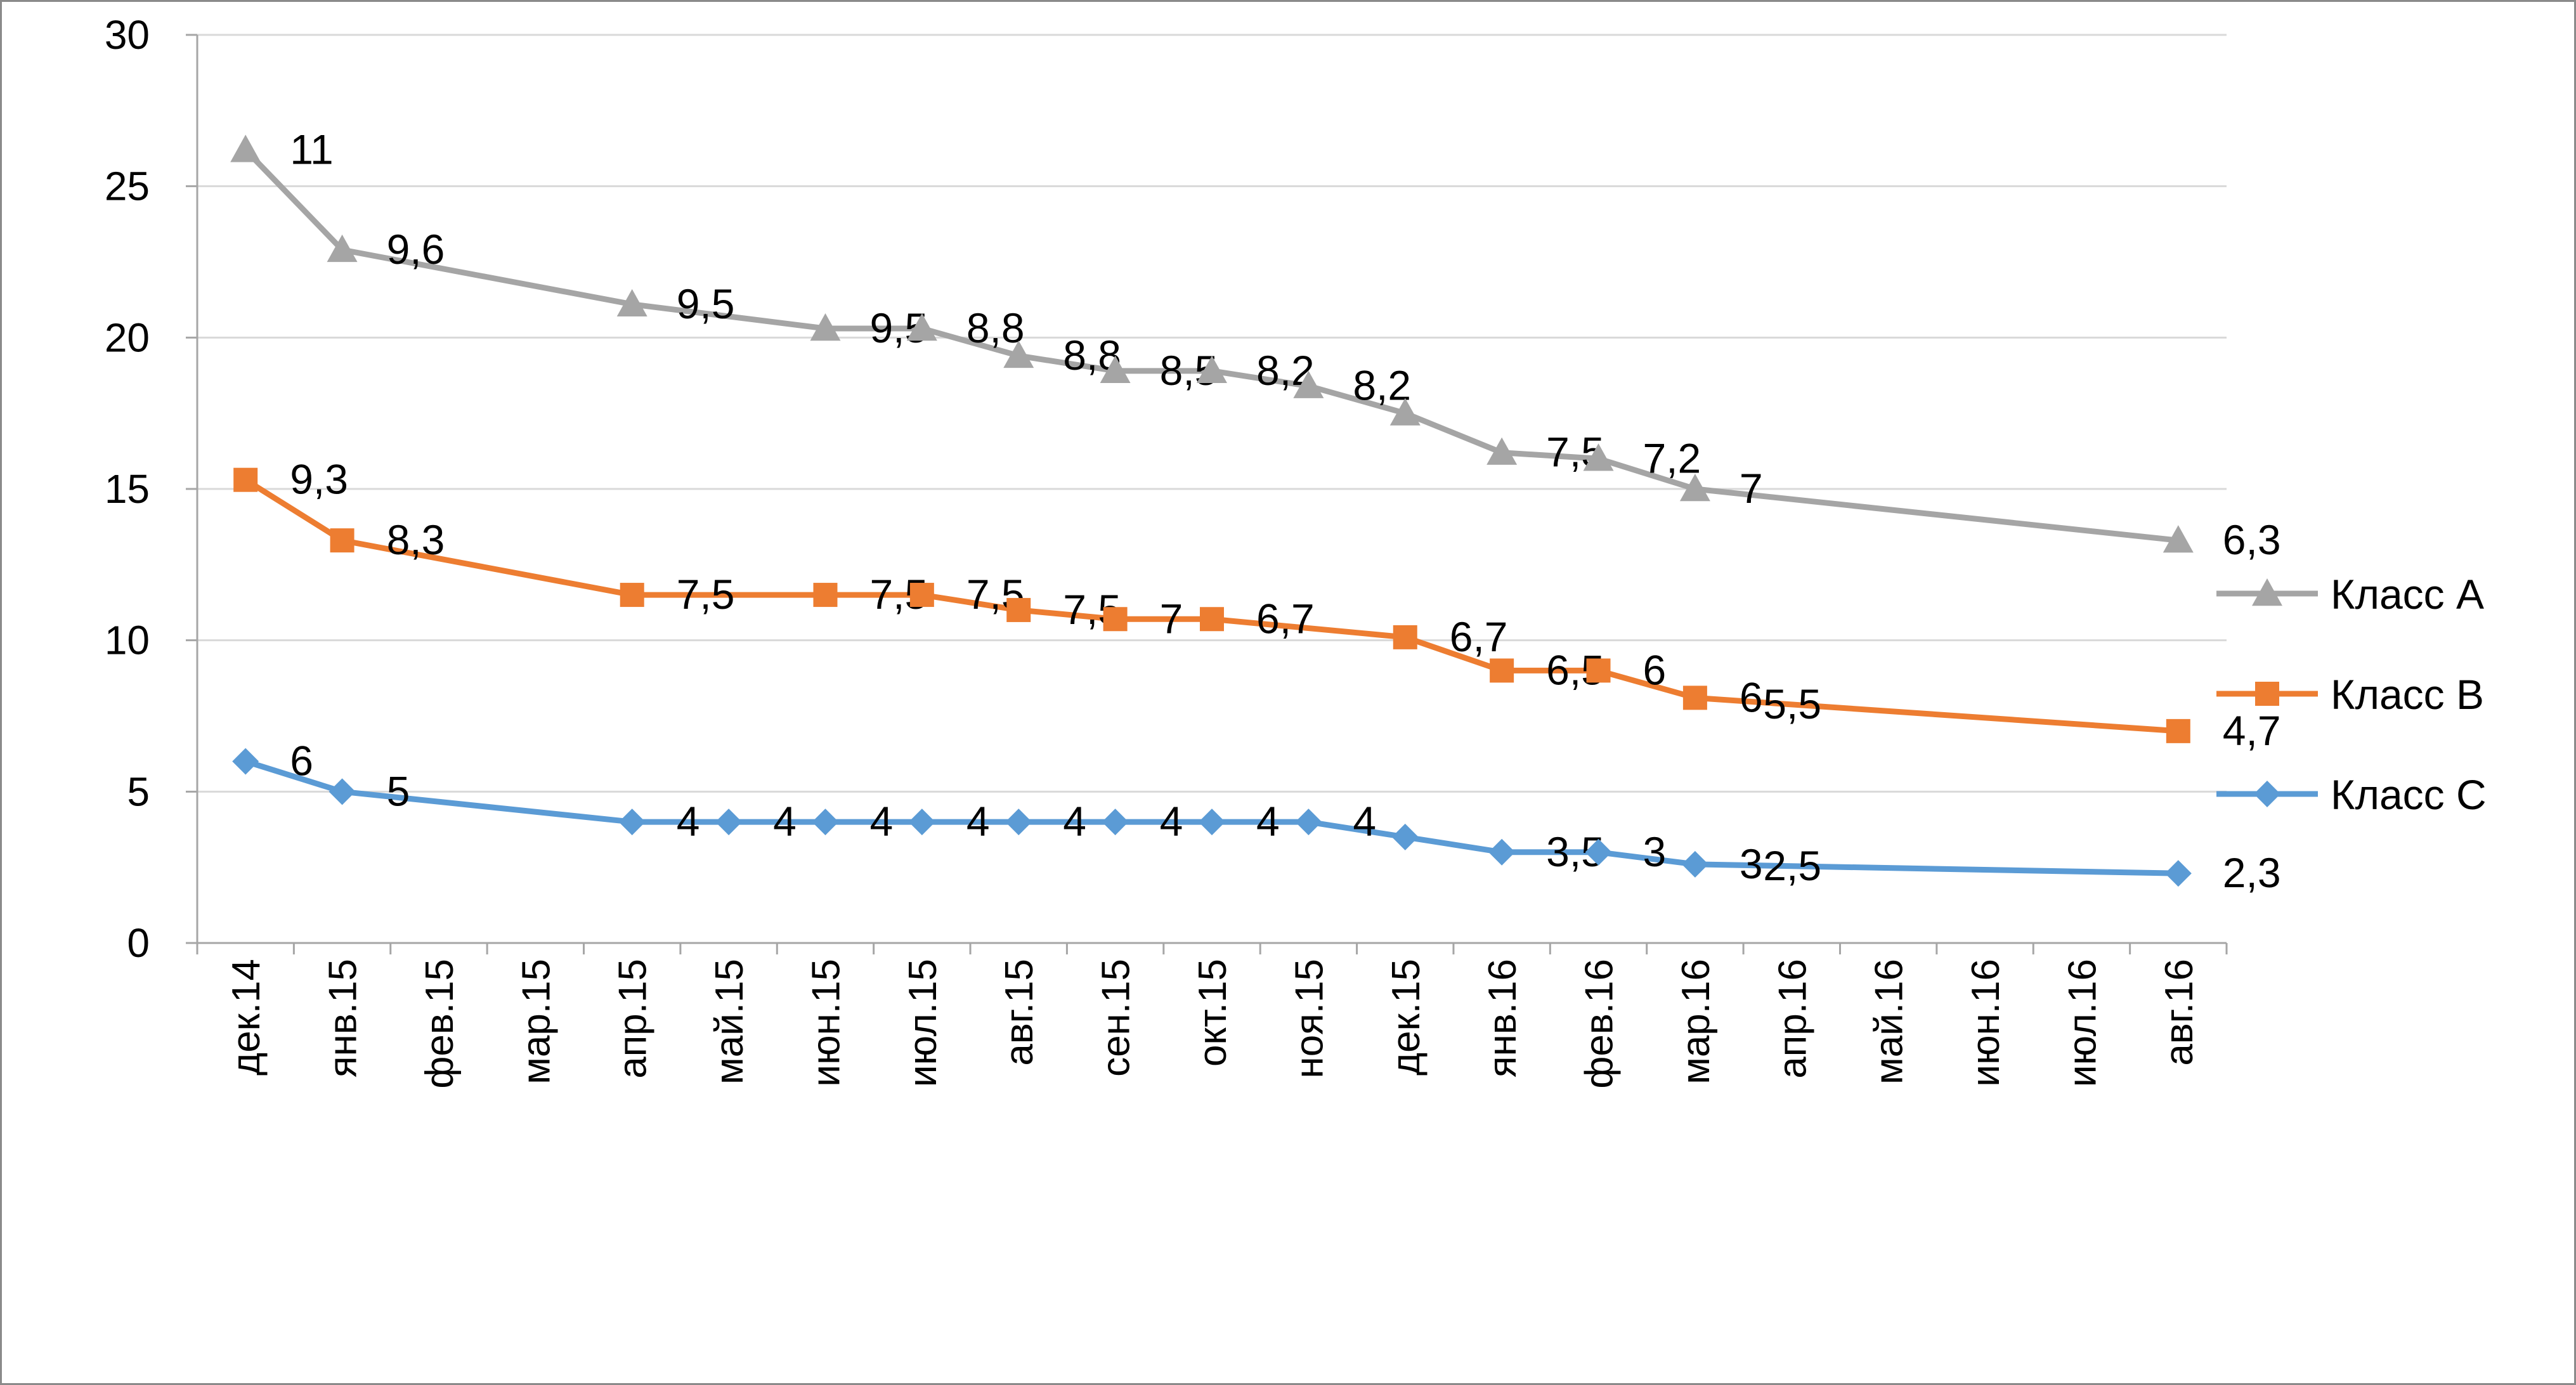  I want to click on x-tick-label: июл.16, so click(2082, 1023).